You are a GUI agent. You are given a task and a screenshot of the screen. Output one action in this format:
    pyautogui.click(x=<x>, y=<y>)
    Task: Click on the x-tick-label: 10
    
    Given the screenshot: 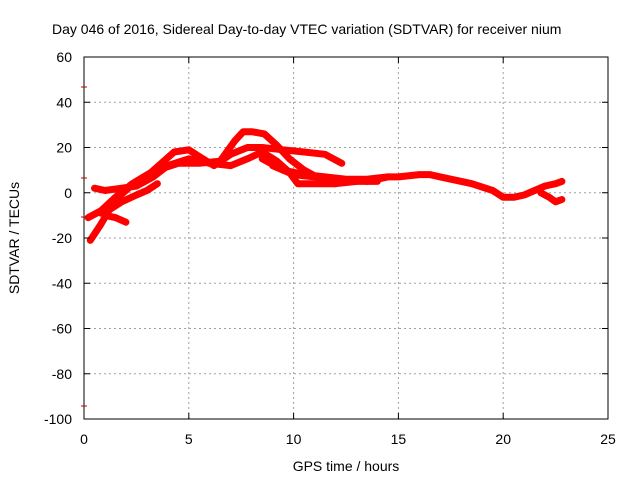 What is the action you would take?
    pyautogui.click(x=294, y=439)
    